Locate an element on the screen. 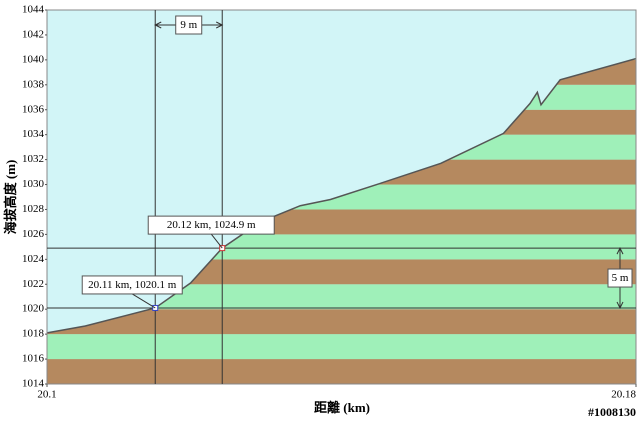 The width and height of the screenshot is (640, 421). y-tick-label: 1024 is located at coordinates (33, 259).